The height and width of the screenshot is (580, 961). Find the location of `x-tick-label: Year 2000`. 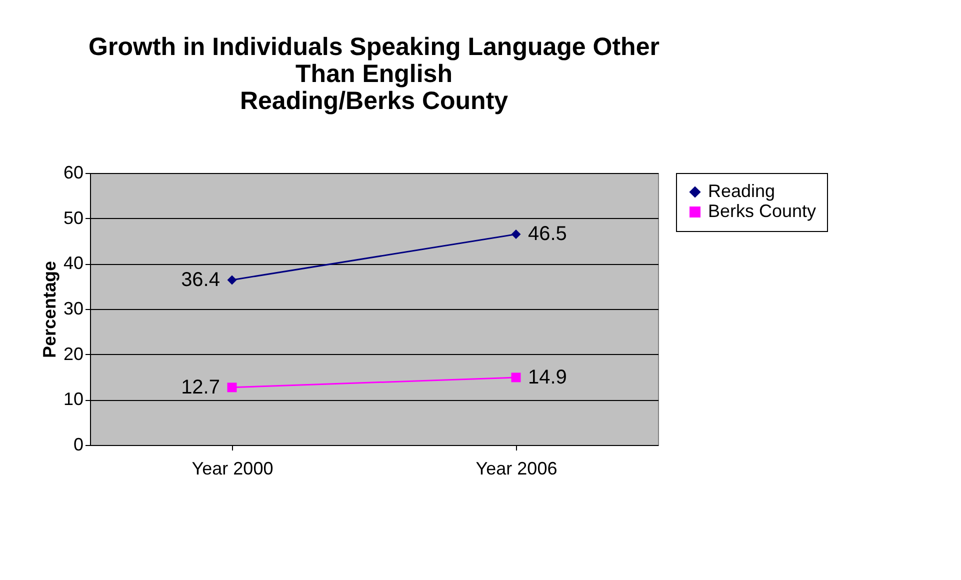

x-tick-label: Year 2000 is located at coordinates (233, 468).